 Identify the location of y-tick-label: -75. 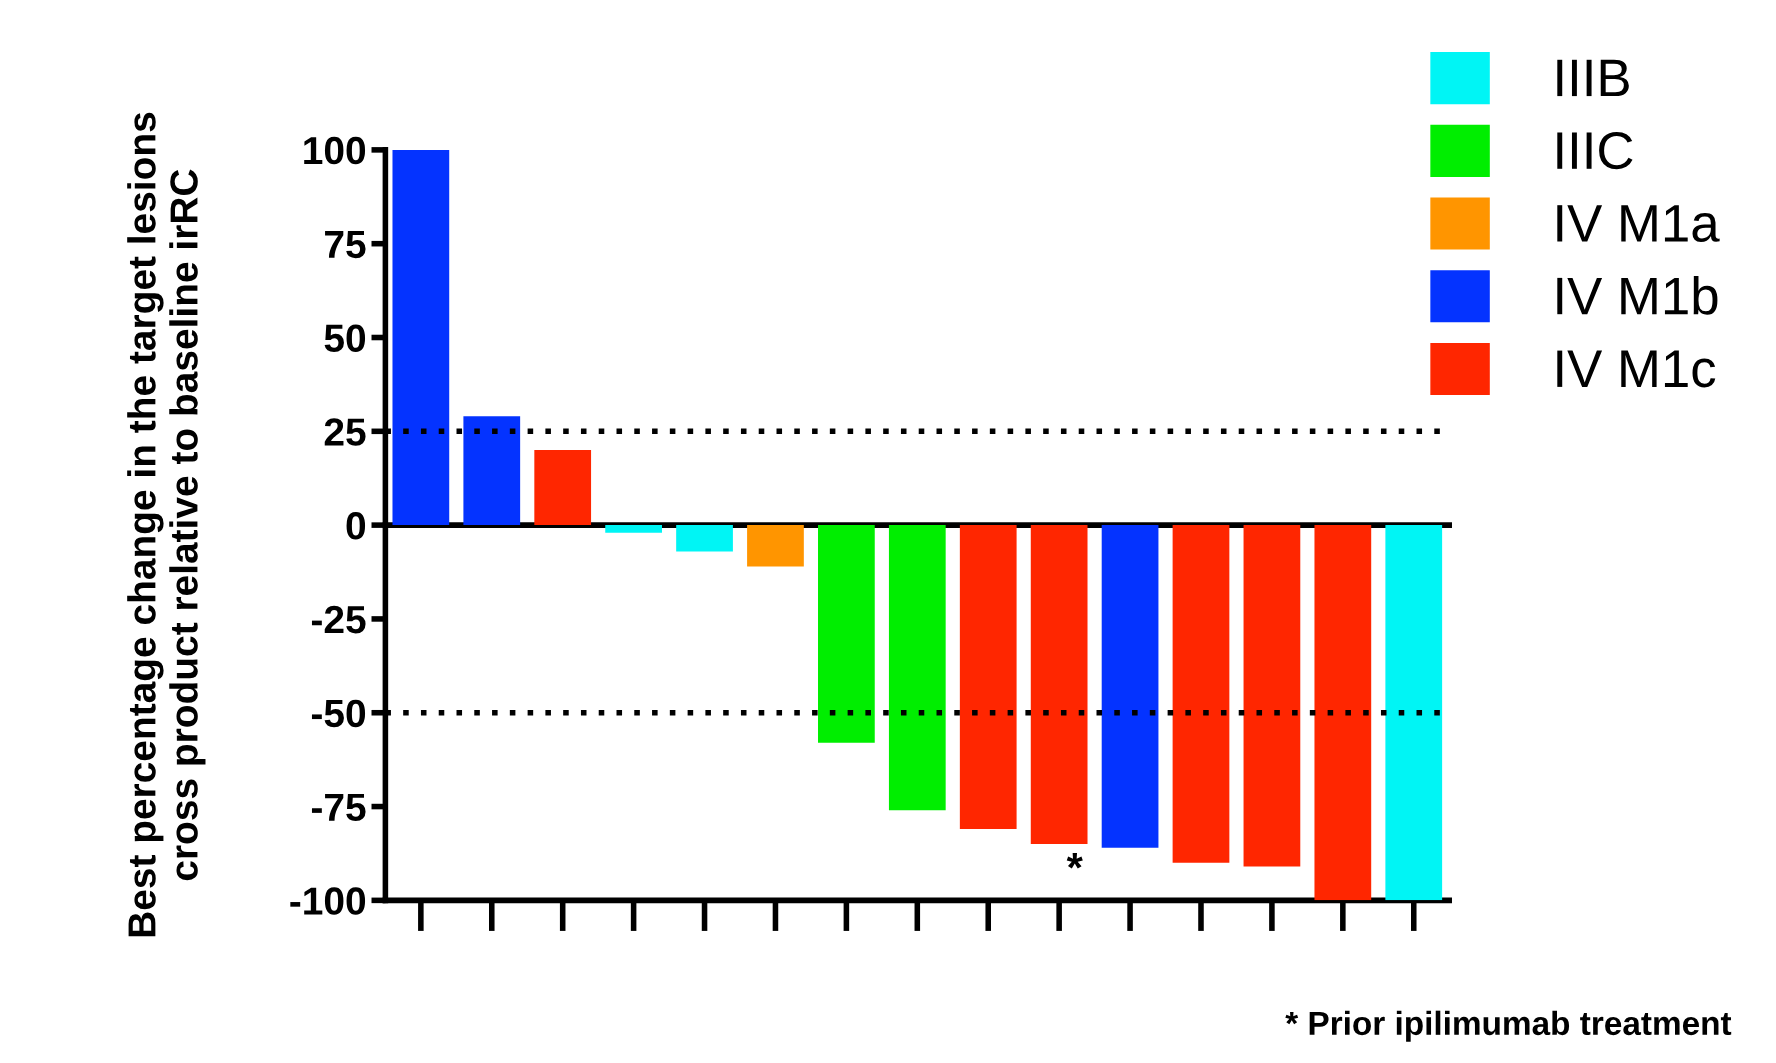
(338, 807).